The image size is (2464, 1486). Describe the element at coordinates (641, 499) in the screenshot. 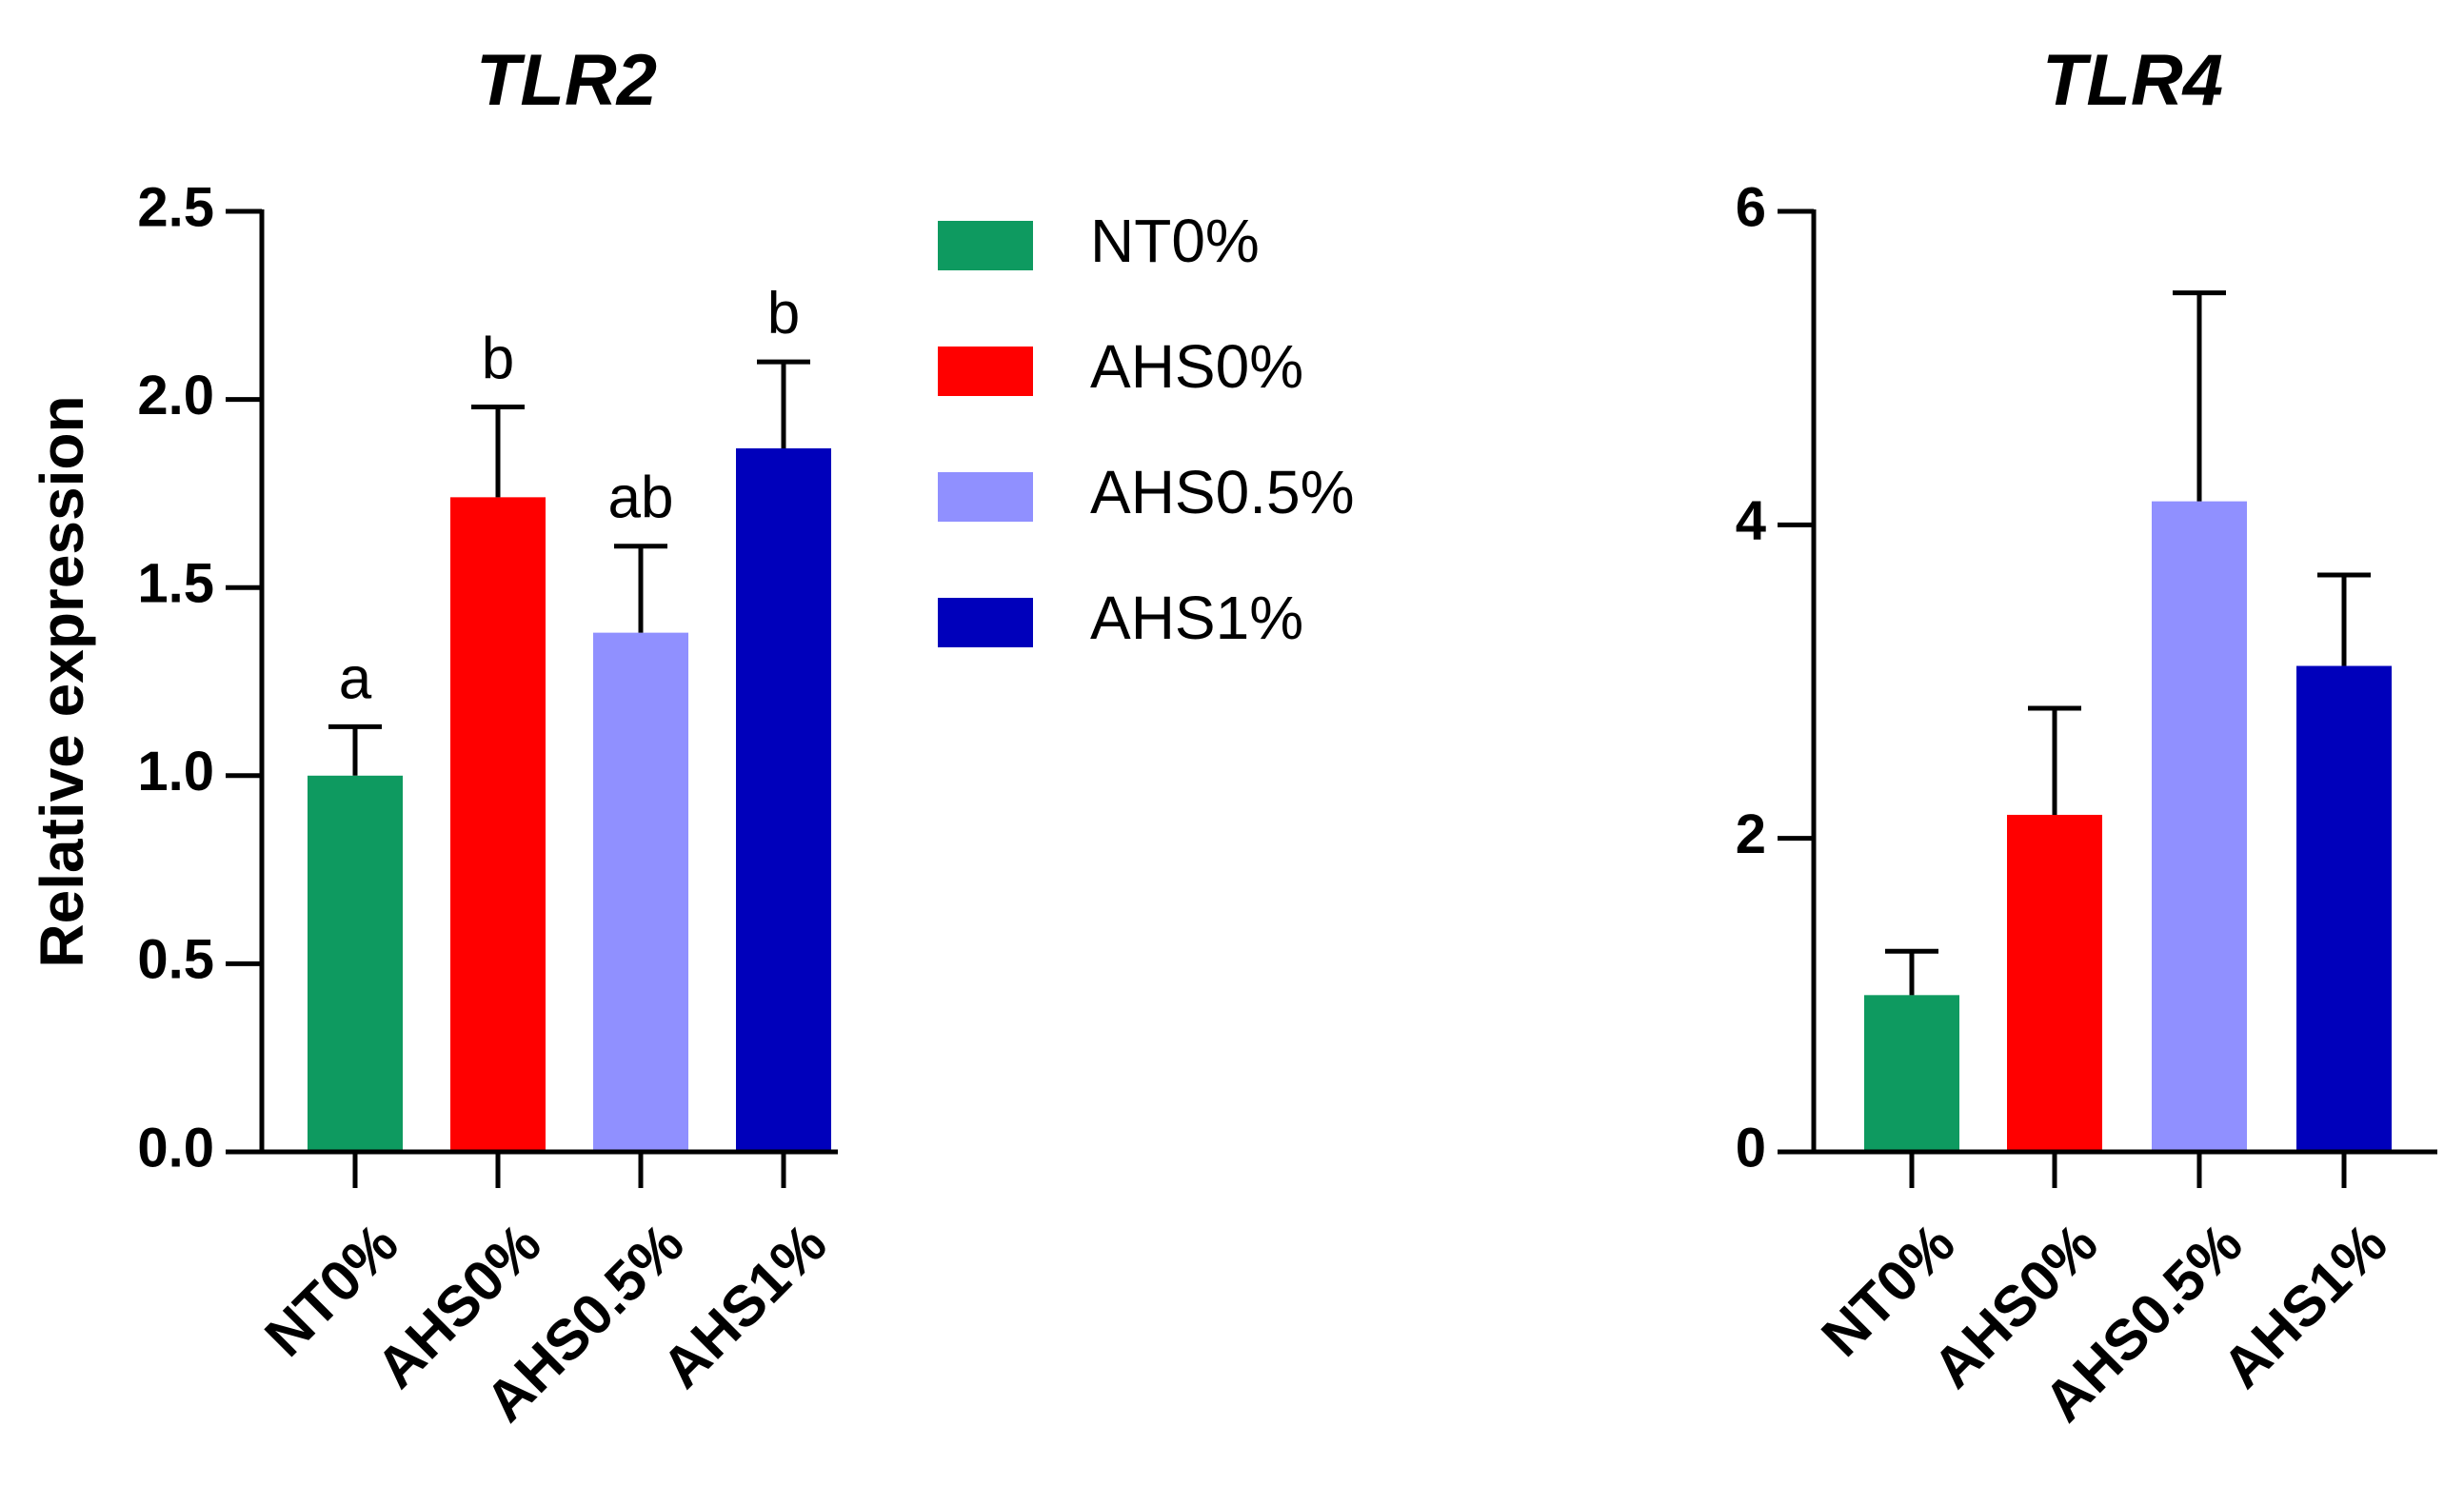

I see `tlr2-significance-label-ahs0-5pct: ab` at that location.